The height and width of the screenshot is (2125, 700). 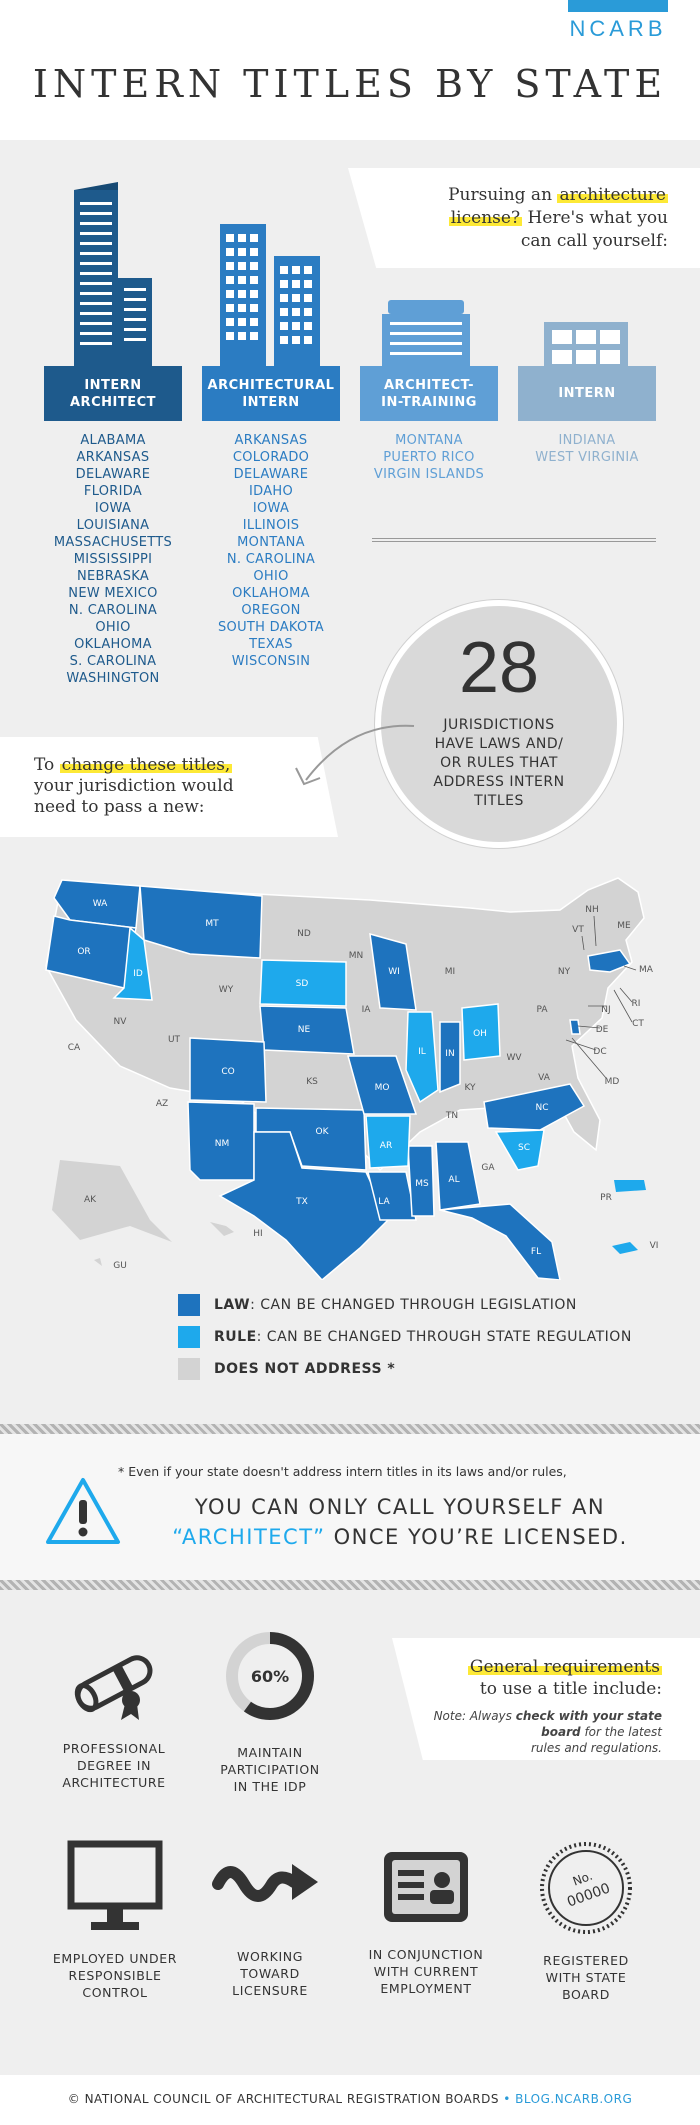 I want to click on map-label-ms: MS, so click(x=422, y=1184).